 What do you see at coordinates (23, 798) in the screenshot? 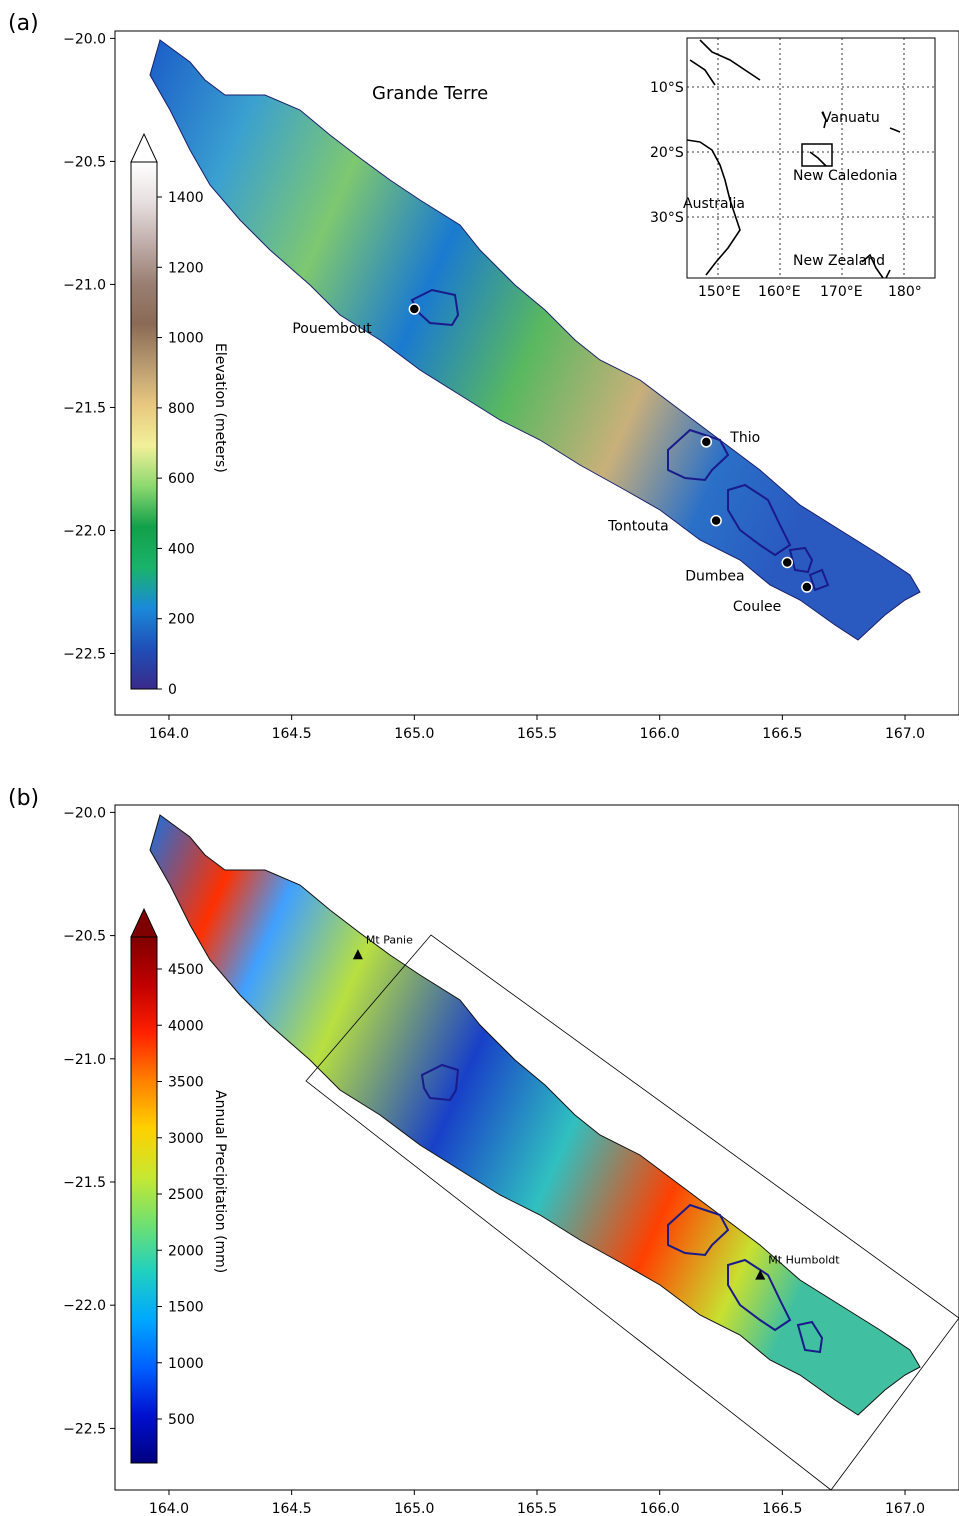
I see `panel-b-label: (b)` at bounding box center [23, 798].